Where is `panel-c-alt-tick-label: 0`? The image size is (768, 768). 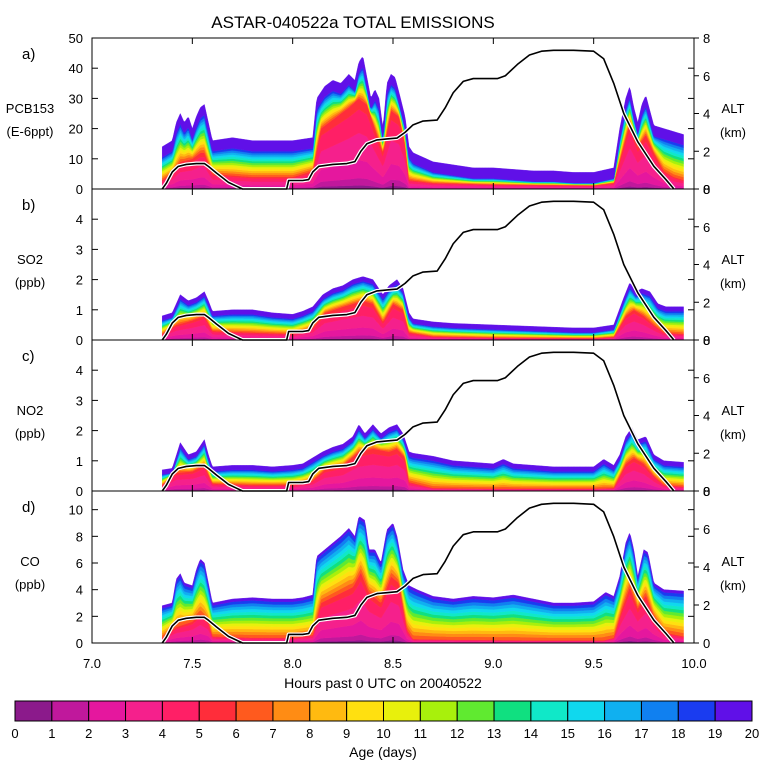 panel-c-alt-tick-label: 0 is located at coordinates (706, 491).